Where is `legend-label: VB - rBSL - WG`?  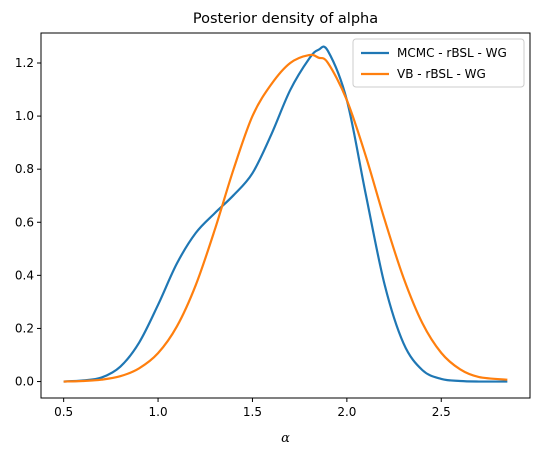
legend-label: VB - rBSL - WG is located at coordinates (441, 74).